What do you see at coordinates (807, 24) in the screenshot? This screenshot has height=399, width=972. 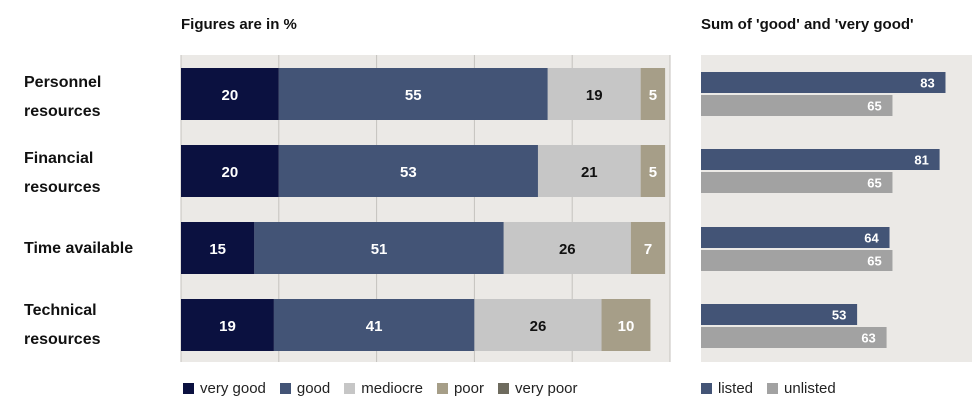 I see `sum-chart-title: Sum of 'good' and 'very good'` at bounding box center [807, 24].